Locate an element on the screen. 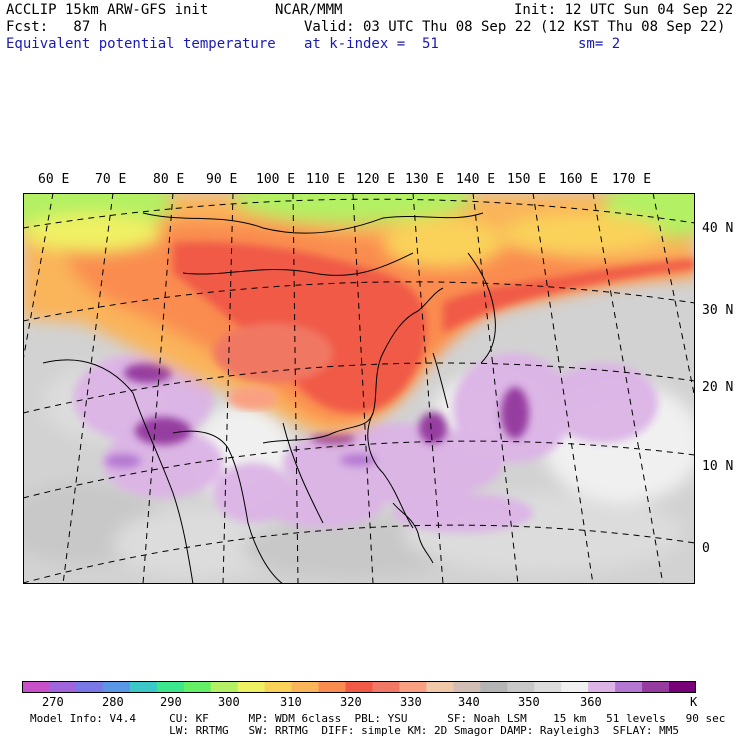 This screenshot has width=740, height=740. lat-label: 0 is located at coordinates (706, 548).